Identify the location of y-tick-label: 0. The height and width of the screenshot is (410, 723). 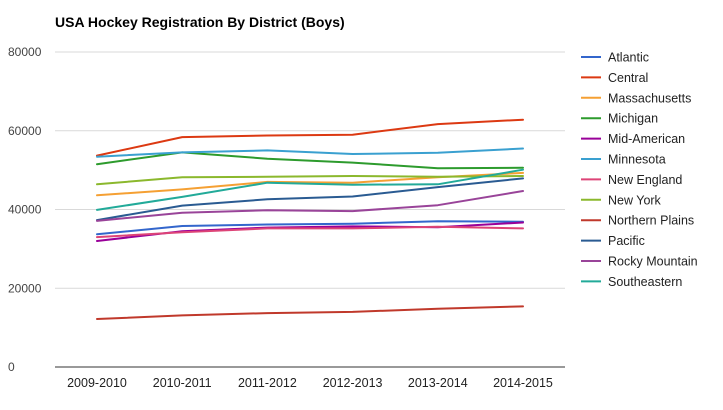
(11, 367).